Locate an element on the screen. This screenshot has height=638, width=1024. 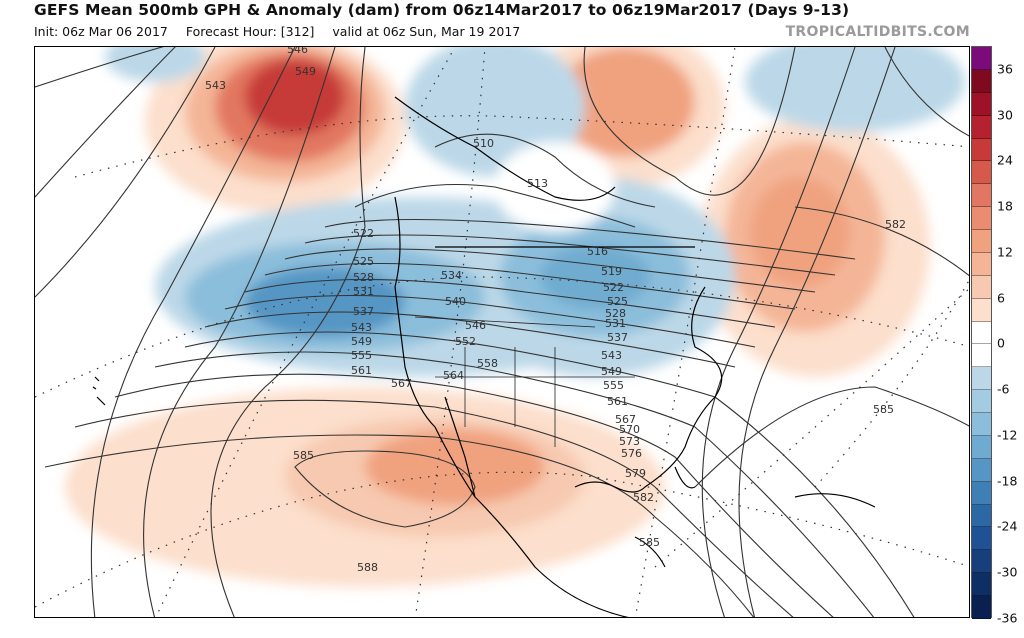
colorbar-tick-label: -24 is located at coordinates (1007, 526).